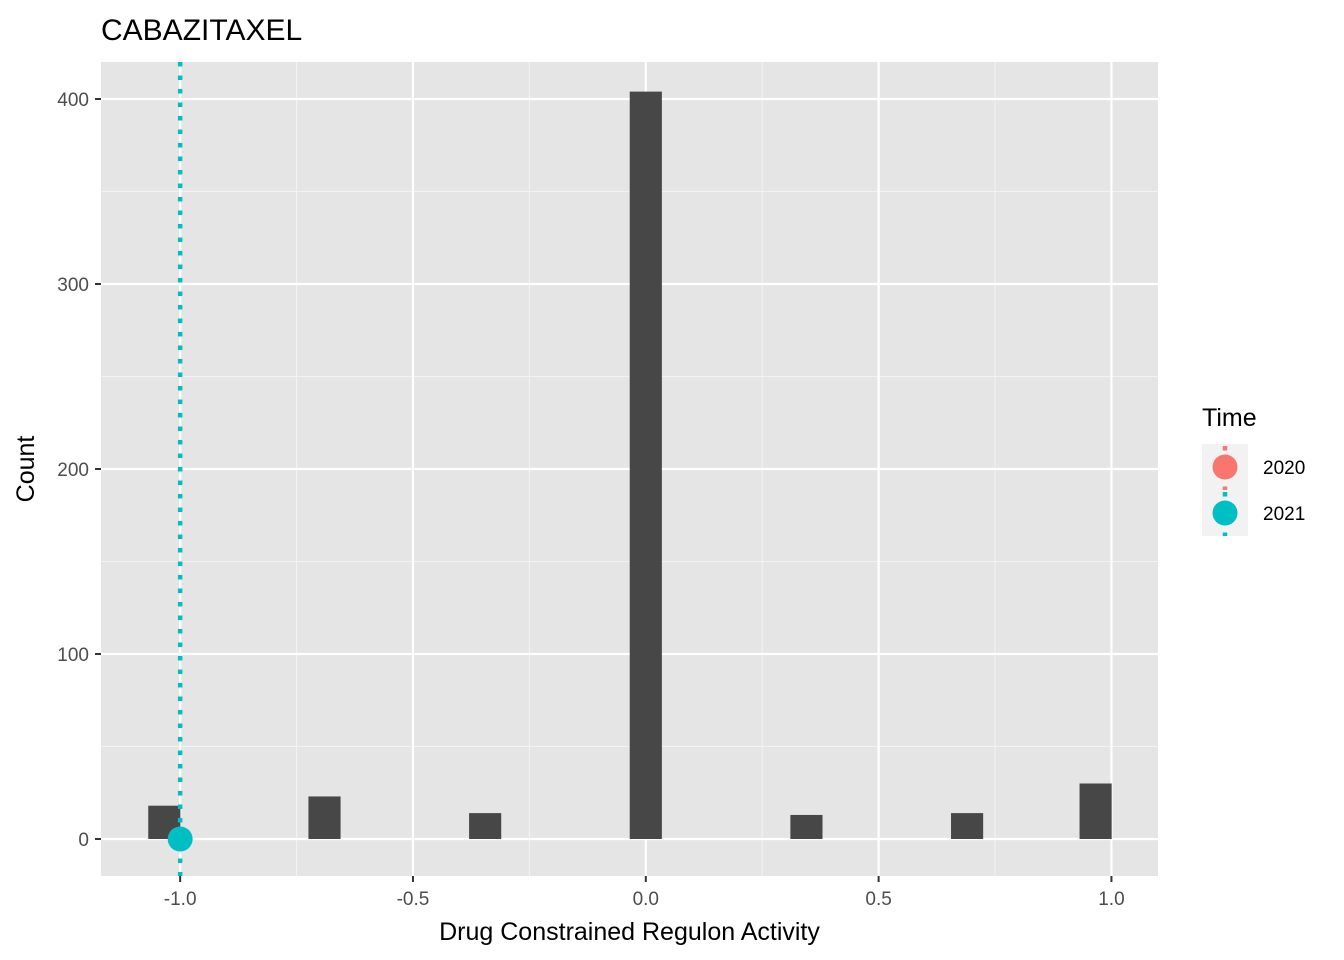 This screenshot has height=960, width=1344. I want to click on y-tick-label: 400, so click(73, 100).